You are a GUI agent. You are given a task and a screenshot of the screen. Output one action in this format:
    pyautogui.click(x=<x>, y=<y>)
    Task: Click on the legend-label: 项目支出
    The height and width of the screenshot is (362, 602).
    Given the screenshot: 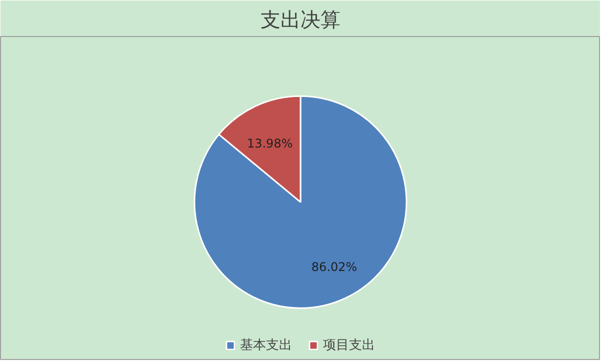 What is the action you would take?
    pyautogui.click(x=349, y=345)
    